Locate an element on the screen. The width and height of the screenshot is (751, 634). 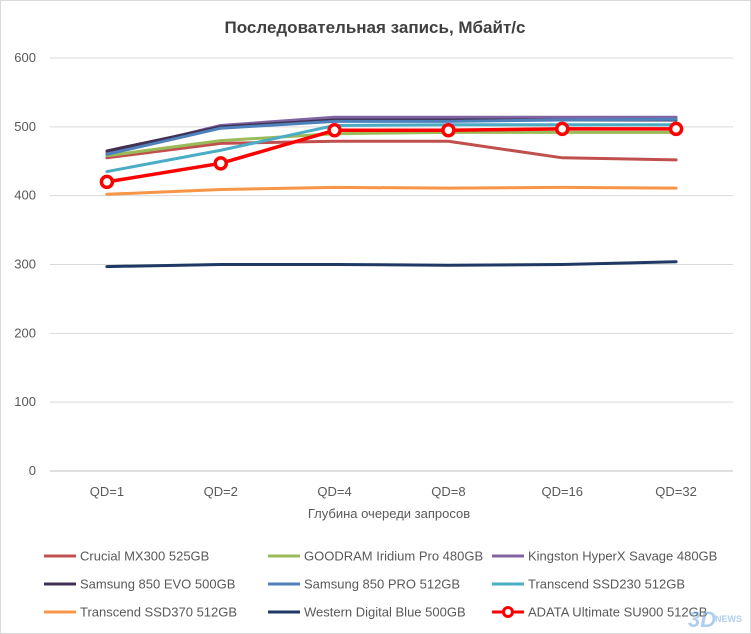
y-tick-label: 0 is located at coordinates (32, 470).